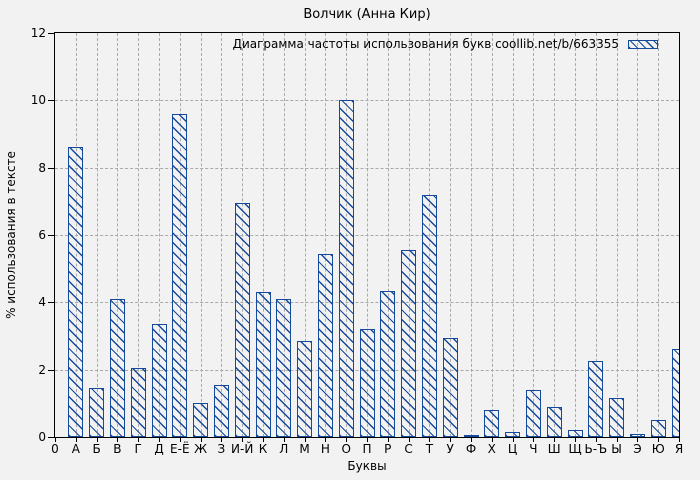  What do you see at coordinates (388, 449) in the screenshot?
I see `x-tick-label-Р: Р` at bounding box center [388, 449].